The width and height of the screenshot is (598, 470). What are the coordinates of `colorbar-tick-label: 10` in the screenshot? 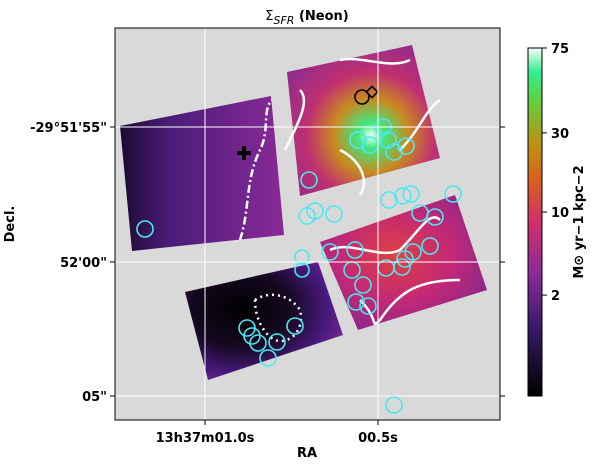 It's located at (560, 213).